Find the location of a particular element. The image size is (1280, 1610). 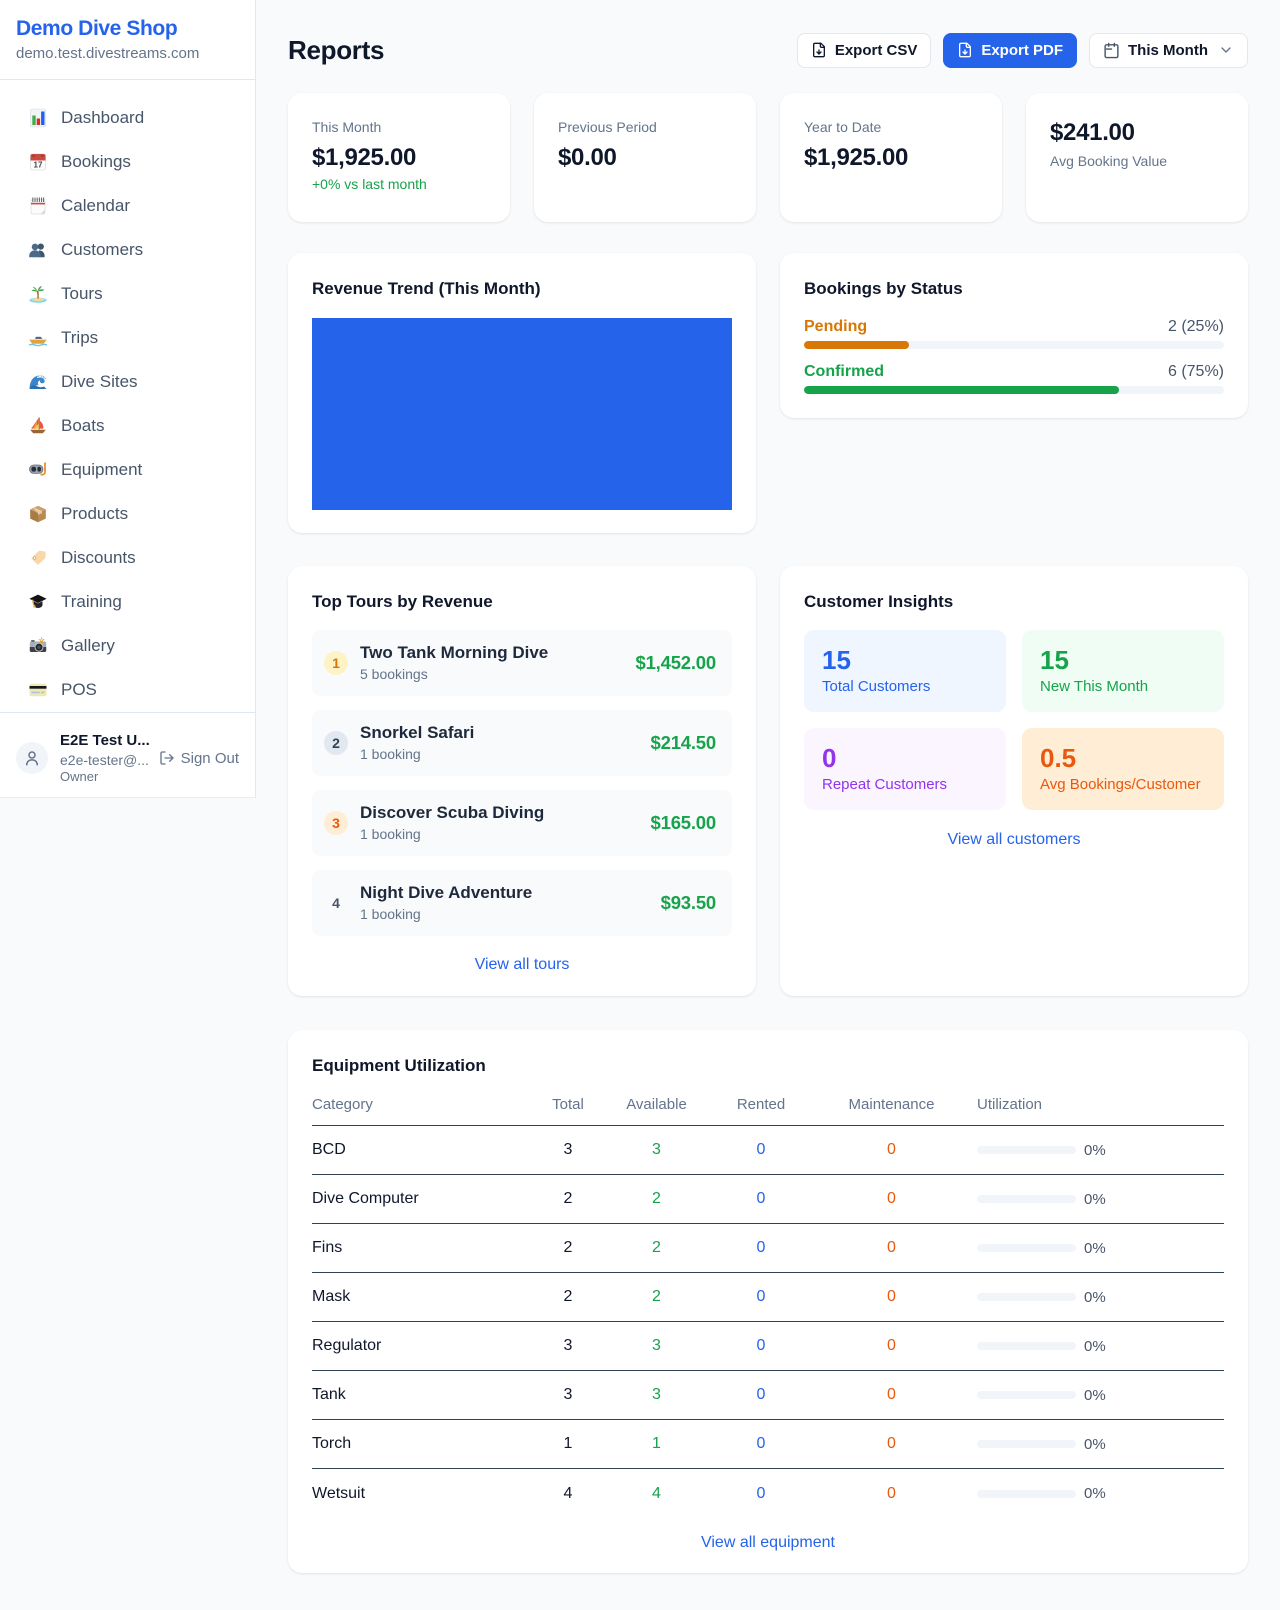

svg-text: 17 is located at coordinates (38, 165).